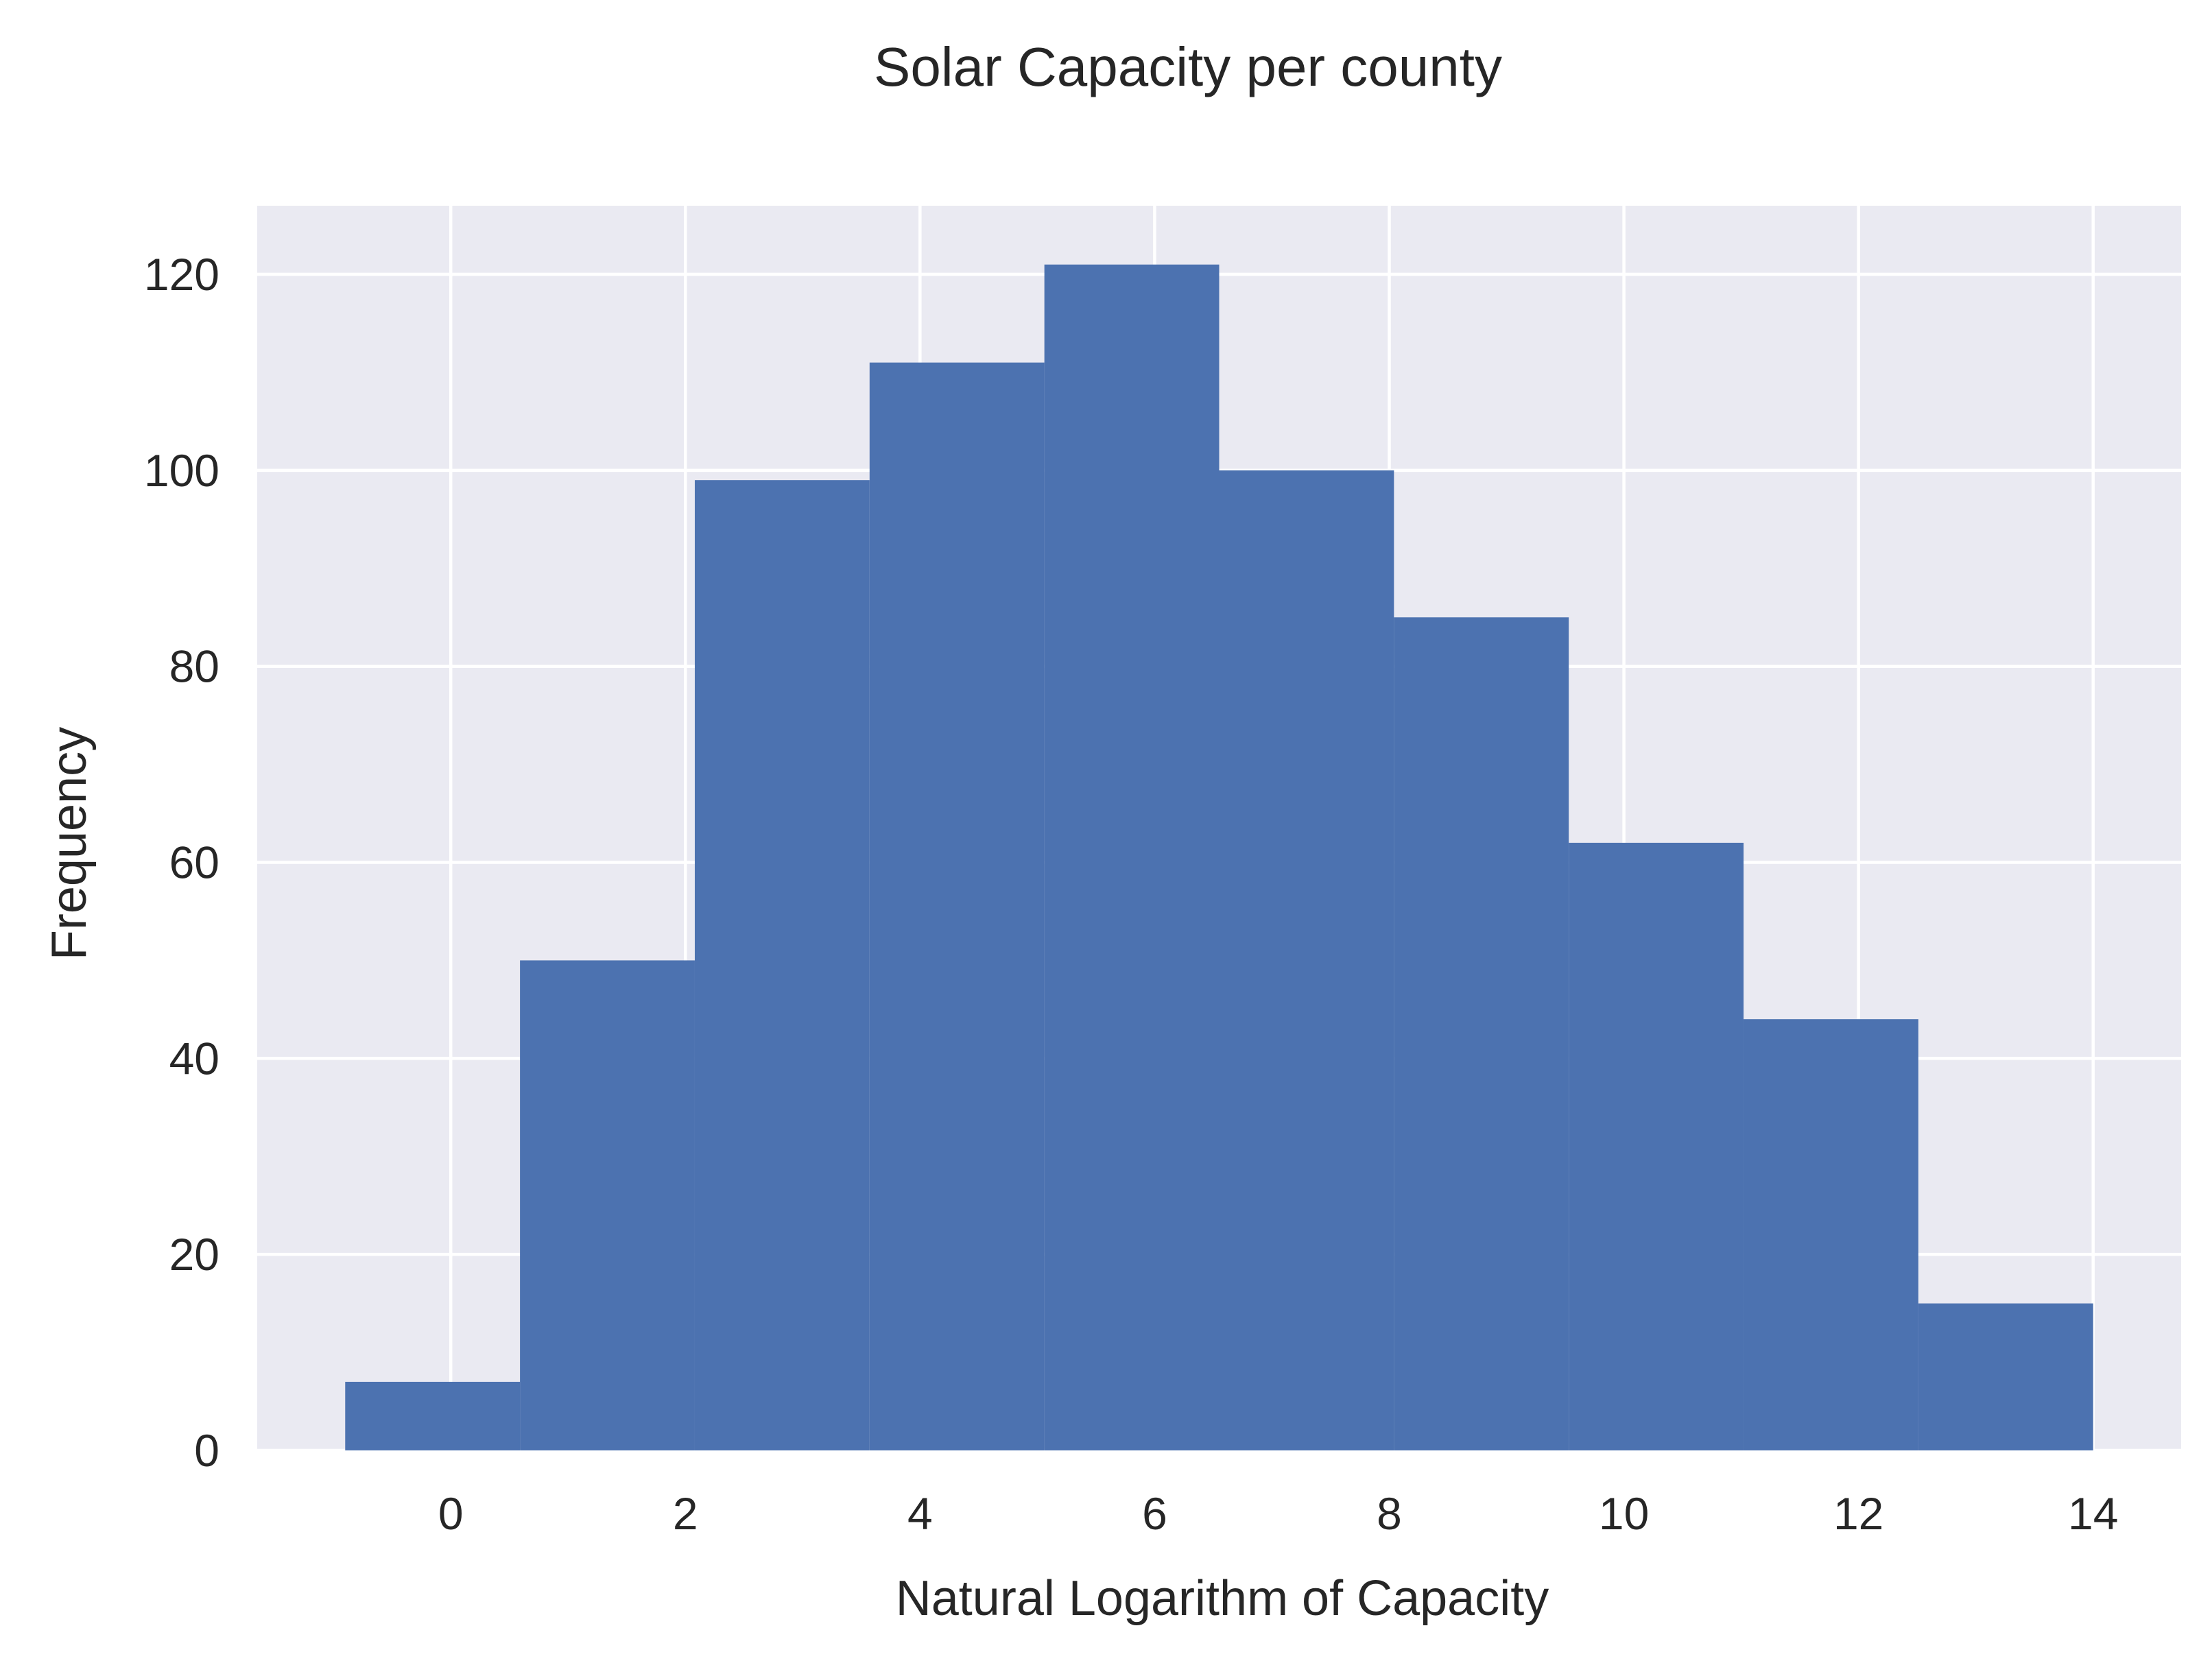  What do you see at coordinates (2093, 1514) in the screenshot?
I see `x-tick-label: 14` at bounding box center [2093, 1514].